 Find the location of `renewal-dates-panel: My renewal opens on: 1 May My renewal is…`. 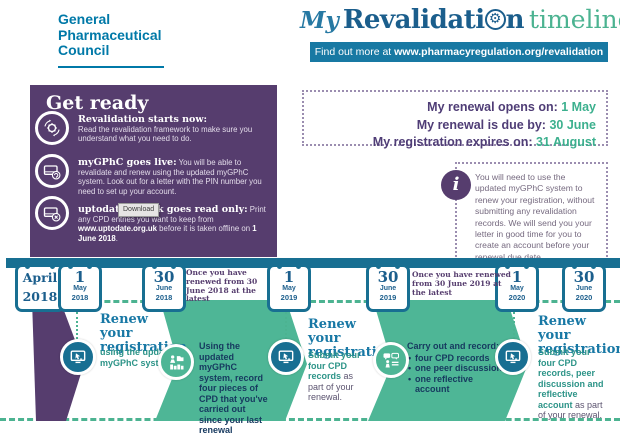

renewal-dates-panel: My renewal opens on: 1 May My renewal is… is located at coordinates (455, 119).